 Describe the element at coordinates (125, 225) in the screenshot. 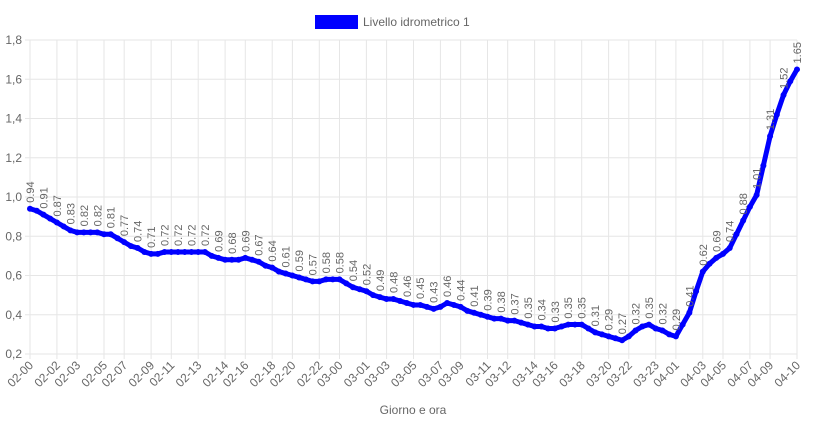

I see `data-label: 0.77` at that location.